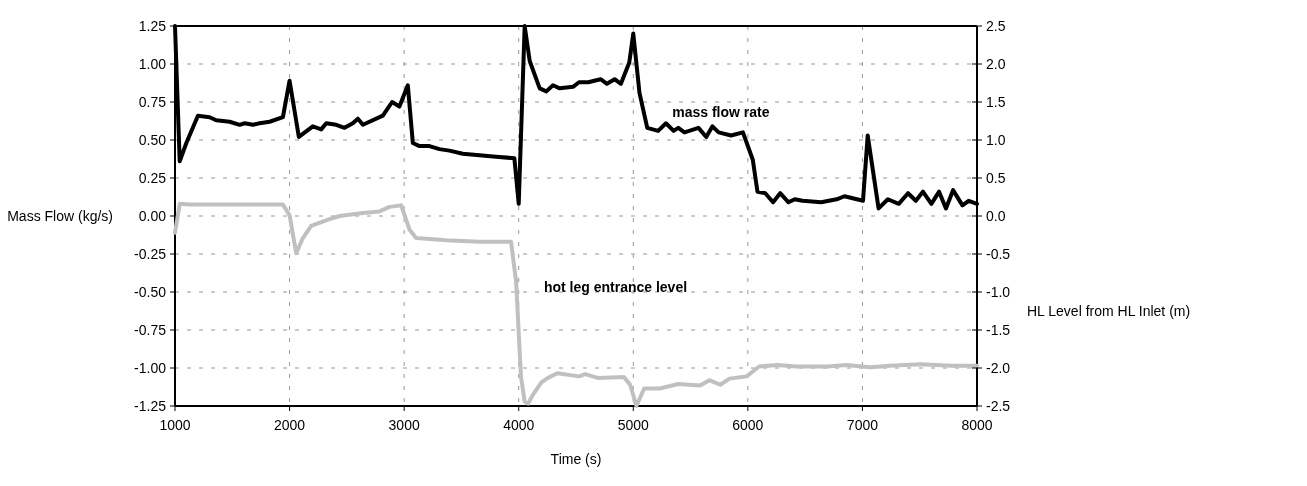 Image resolution: width=1307 pixels, height=486 pixels. What do you see at coordinates (998, 254) in the screenshot?
I see `y2-tick-label: -0.5` at bounding box center [998, 254].